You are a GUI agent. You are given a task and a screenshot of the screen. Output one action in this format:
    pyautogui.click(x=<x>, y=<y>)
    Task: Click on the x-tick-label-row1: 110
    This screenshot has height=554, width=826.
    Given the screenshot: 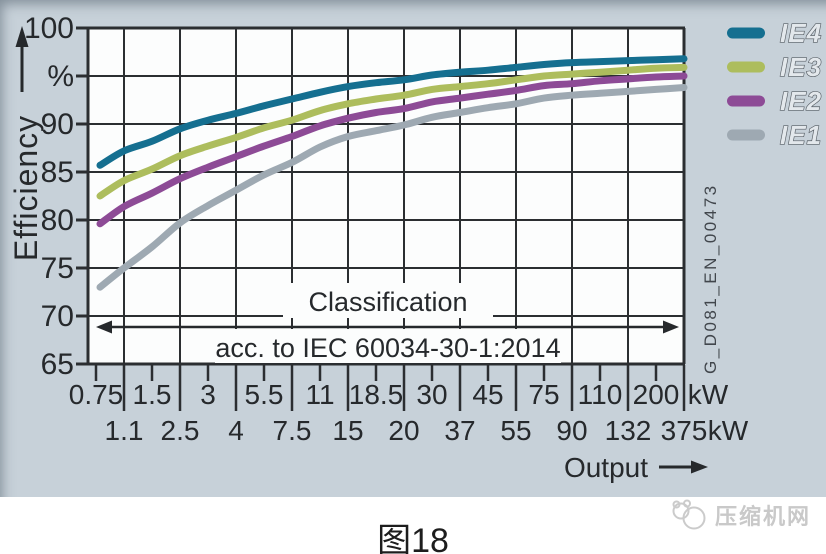 What is the action you would take?
    pyautogui.click(x=600, y=394)
    